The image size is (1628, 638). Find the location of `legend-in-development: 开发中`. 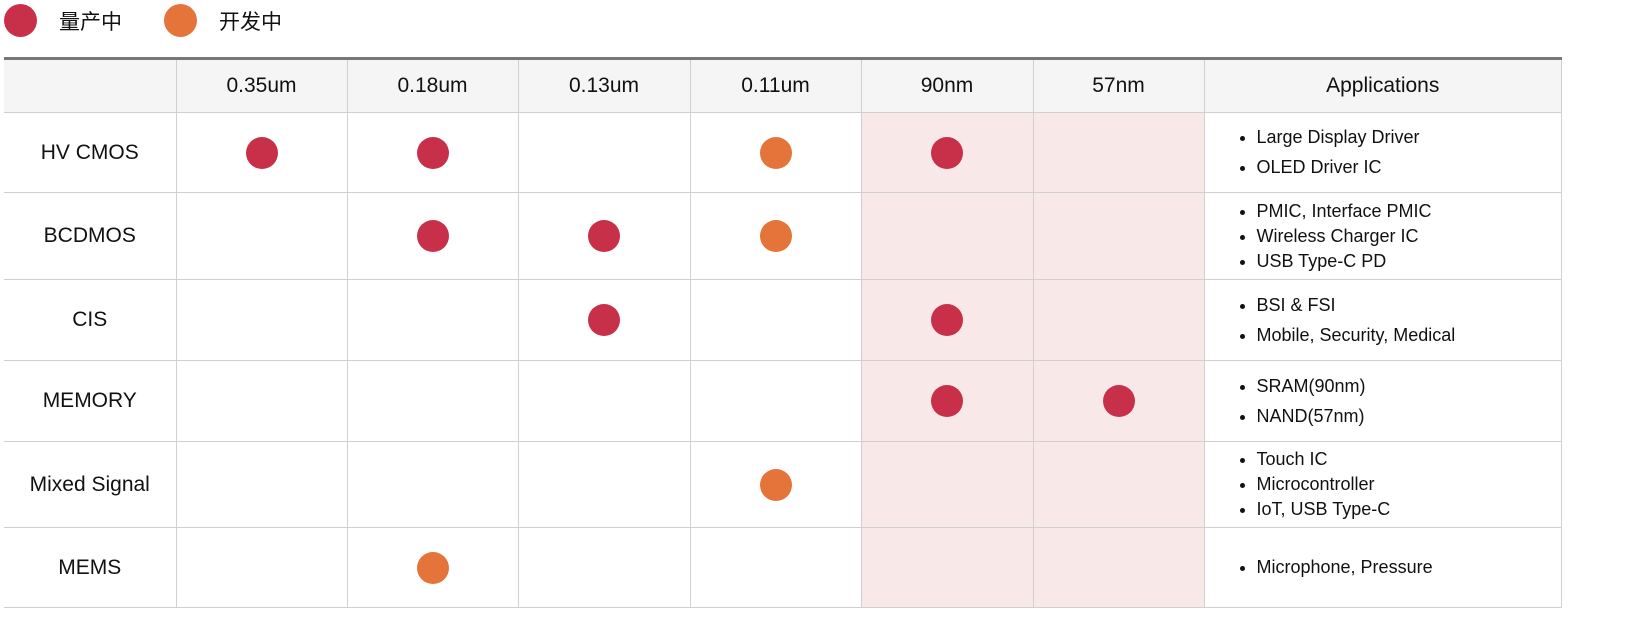

legend-in-development: 开发中 is located at coordinates (223, 20).